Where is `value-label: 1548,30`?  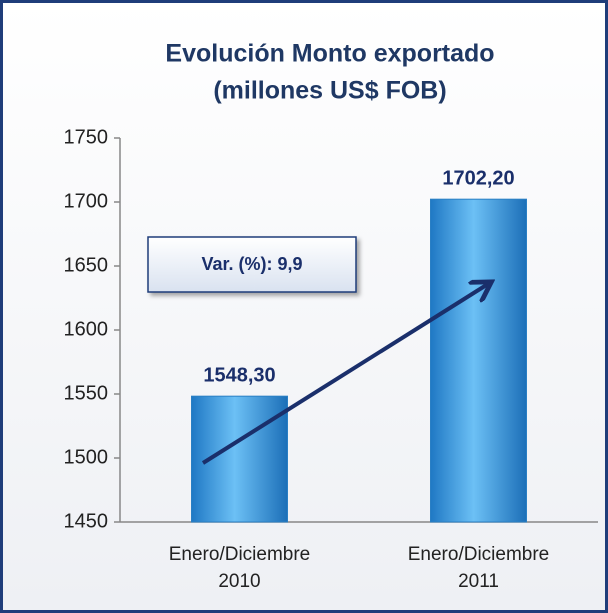 value-label: 1548,30 is located at coordinates (239, 375).